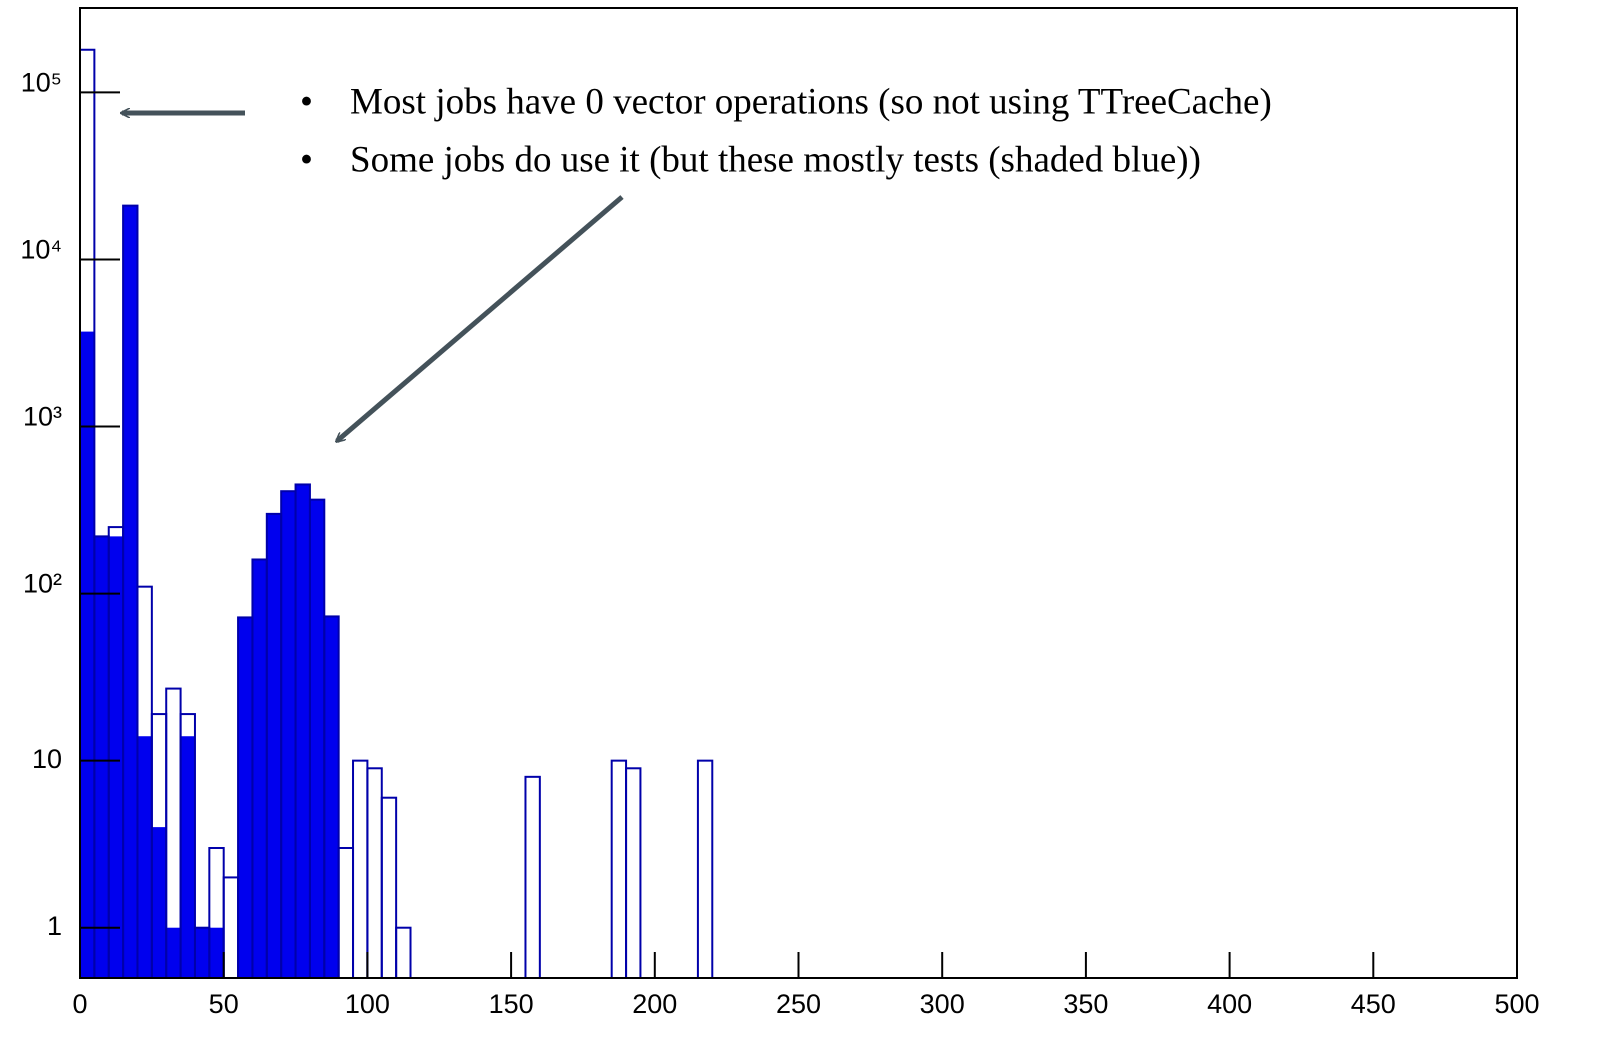  I want to click on y-tick-label: 10³, so click(42, 417).